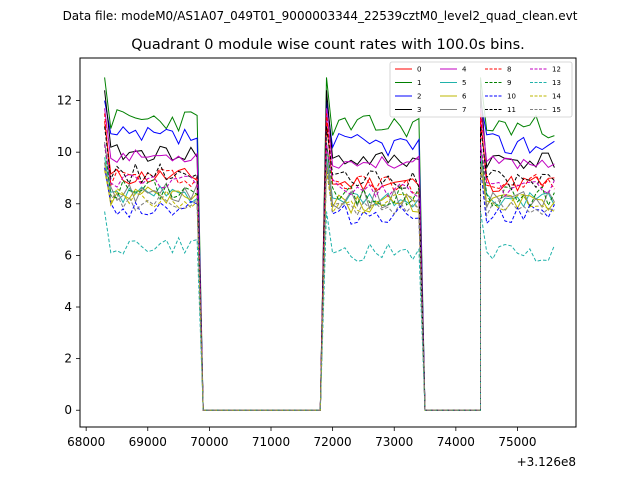 This screenshot has height=480, width=640. I want to click on legend-label-5: 5, so click(464, 83).